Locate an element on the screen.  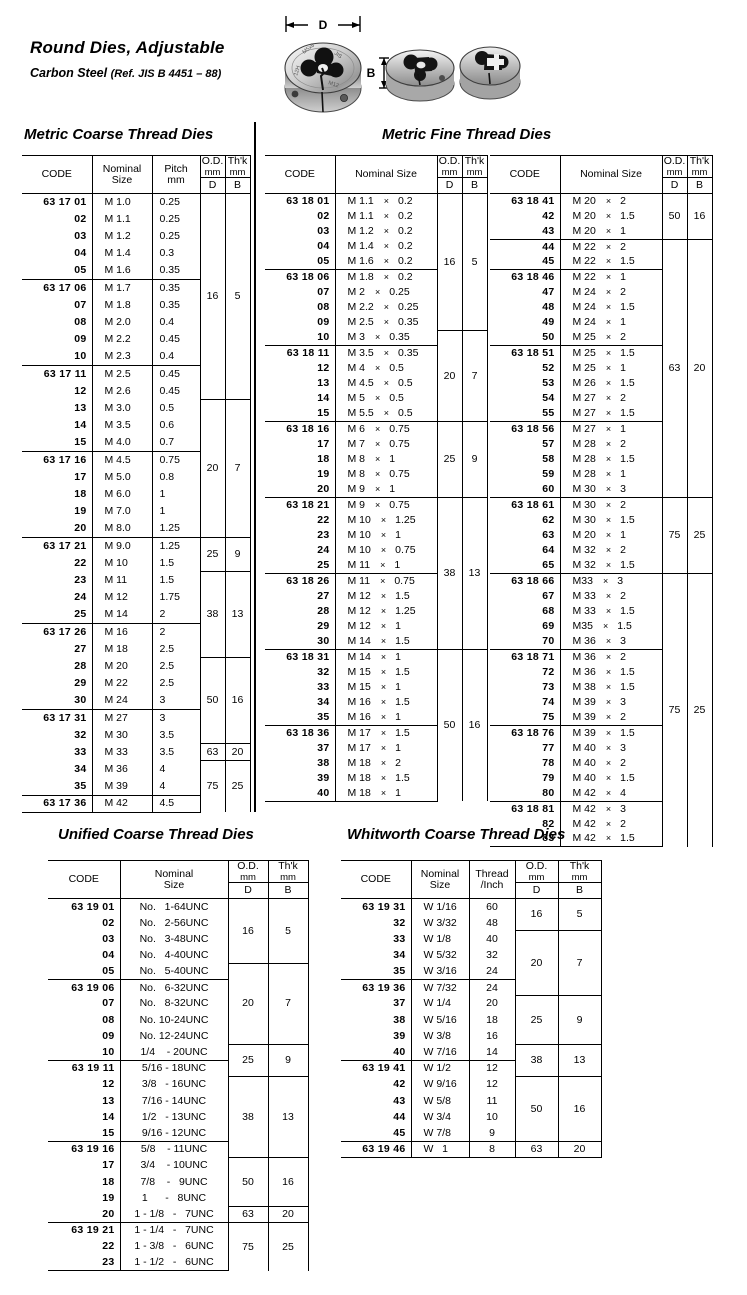
thickness-value: 25 is located at coordinates (237, 786).